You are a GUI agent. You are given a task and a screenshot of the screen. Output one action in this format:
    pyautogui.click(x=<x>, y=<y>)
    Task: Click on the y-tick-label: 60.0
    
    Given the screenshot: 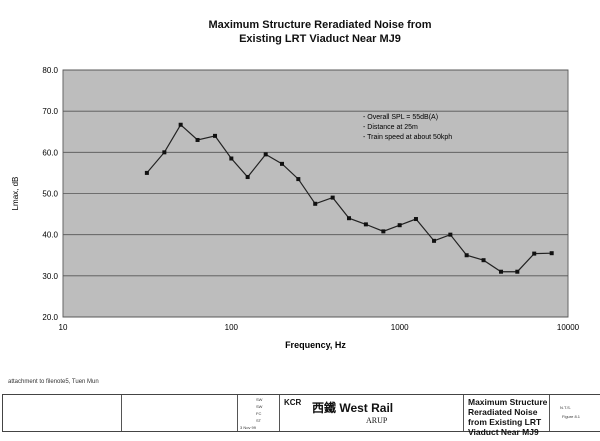 What is the action you would take?
    pyautogui.click(x=50, y=152)
    